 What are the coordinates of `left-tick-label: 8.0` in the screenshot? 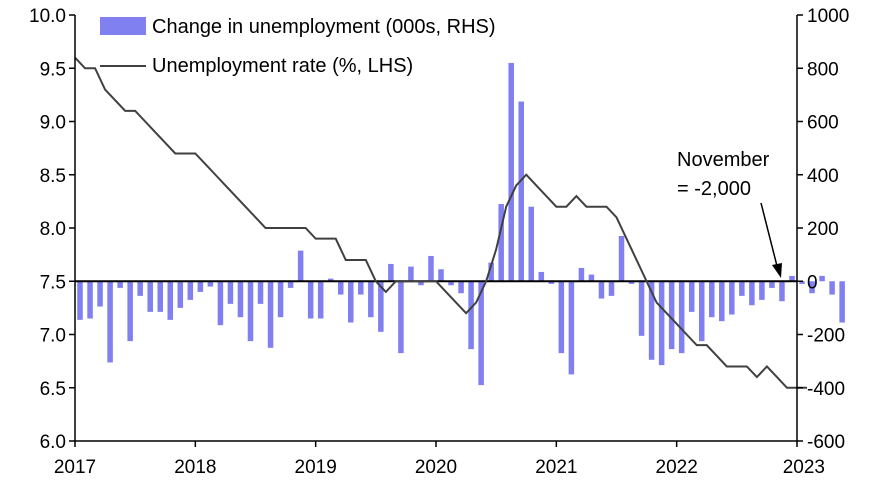 It's located at (53, 229).